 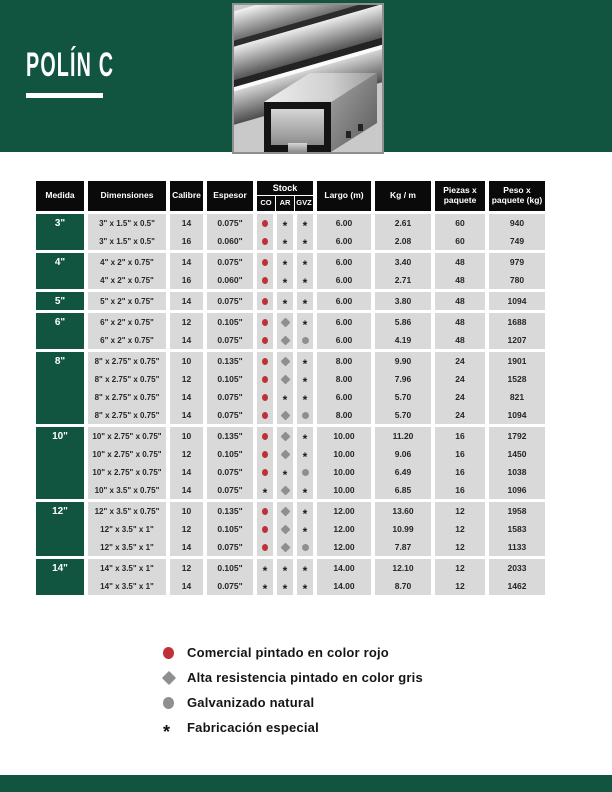 I want to click on peso-cell-value: 1094, so click(x=517, y=415).